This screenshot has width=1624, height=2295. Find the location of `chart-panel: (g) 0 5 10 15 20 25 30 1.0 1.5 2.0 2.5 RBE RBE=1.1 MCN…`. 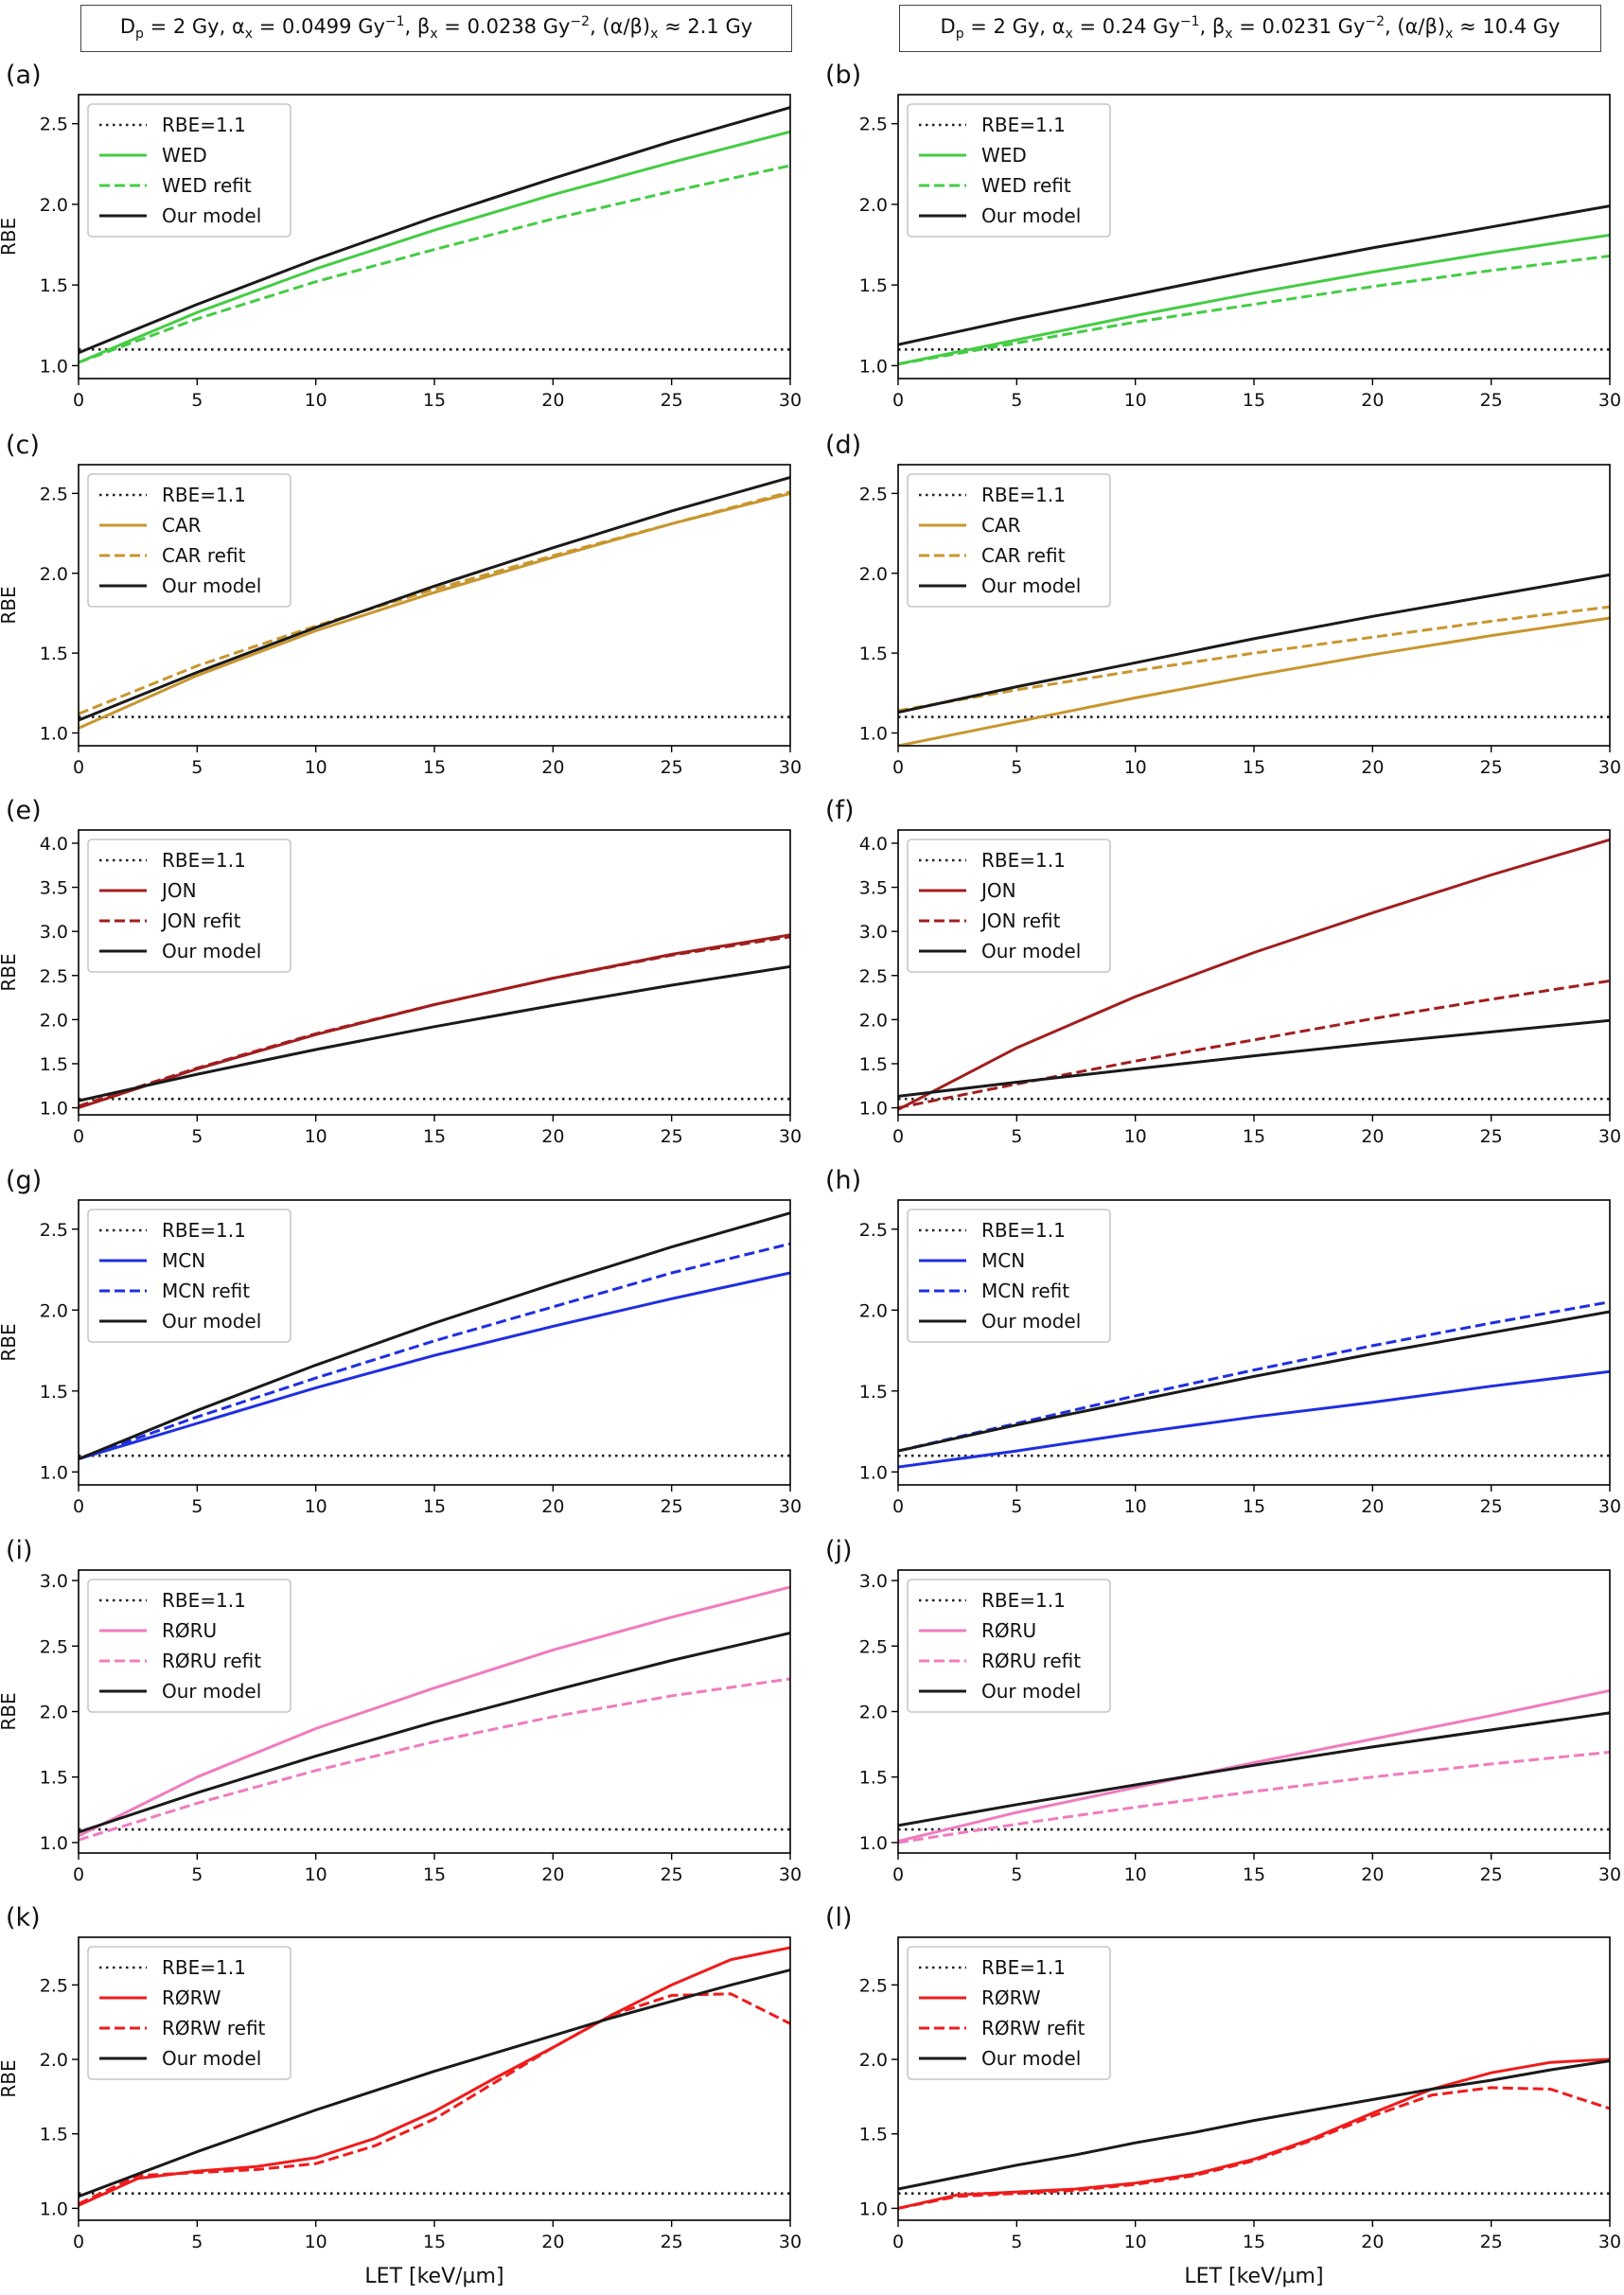

chart-panel: (g) 0 5 10 15 20 25 30 1.0 1.5 2.0 2.5 RBE RBE=1.1 MCN… is located at coordinates (401, 1342).